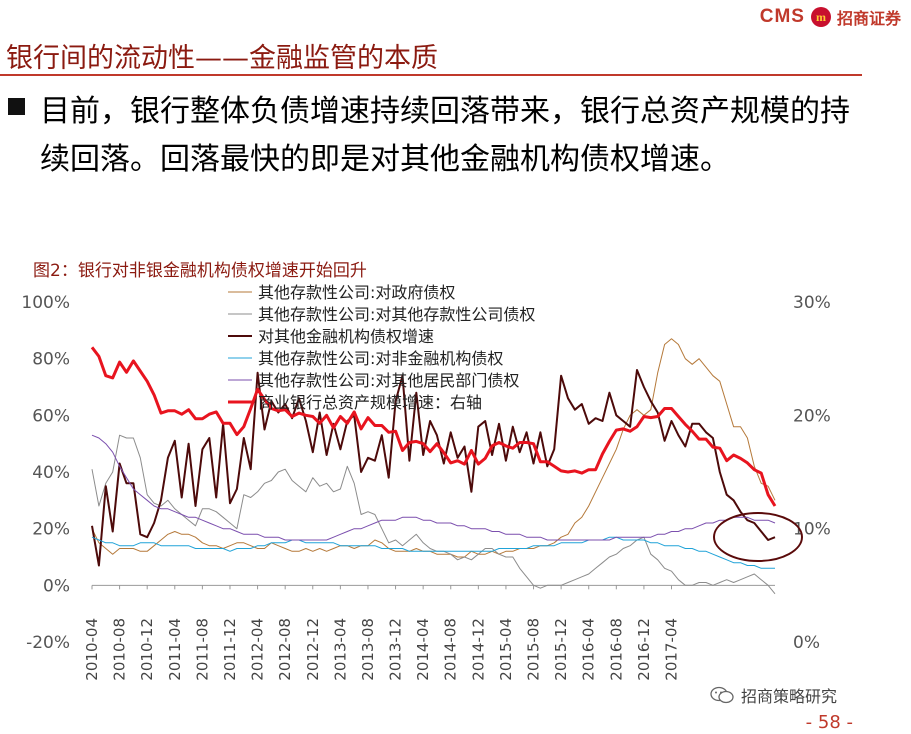 This screenshot has width=911, height=734. What do you see at coordinates (48, 643) in the screenshot?
I see `left-axis-tick: -20%` at bounding box center [48, 643].